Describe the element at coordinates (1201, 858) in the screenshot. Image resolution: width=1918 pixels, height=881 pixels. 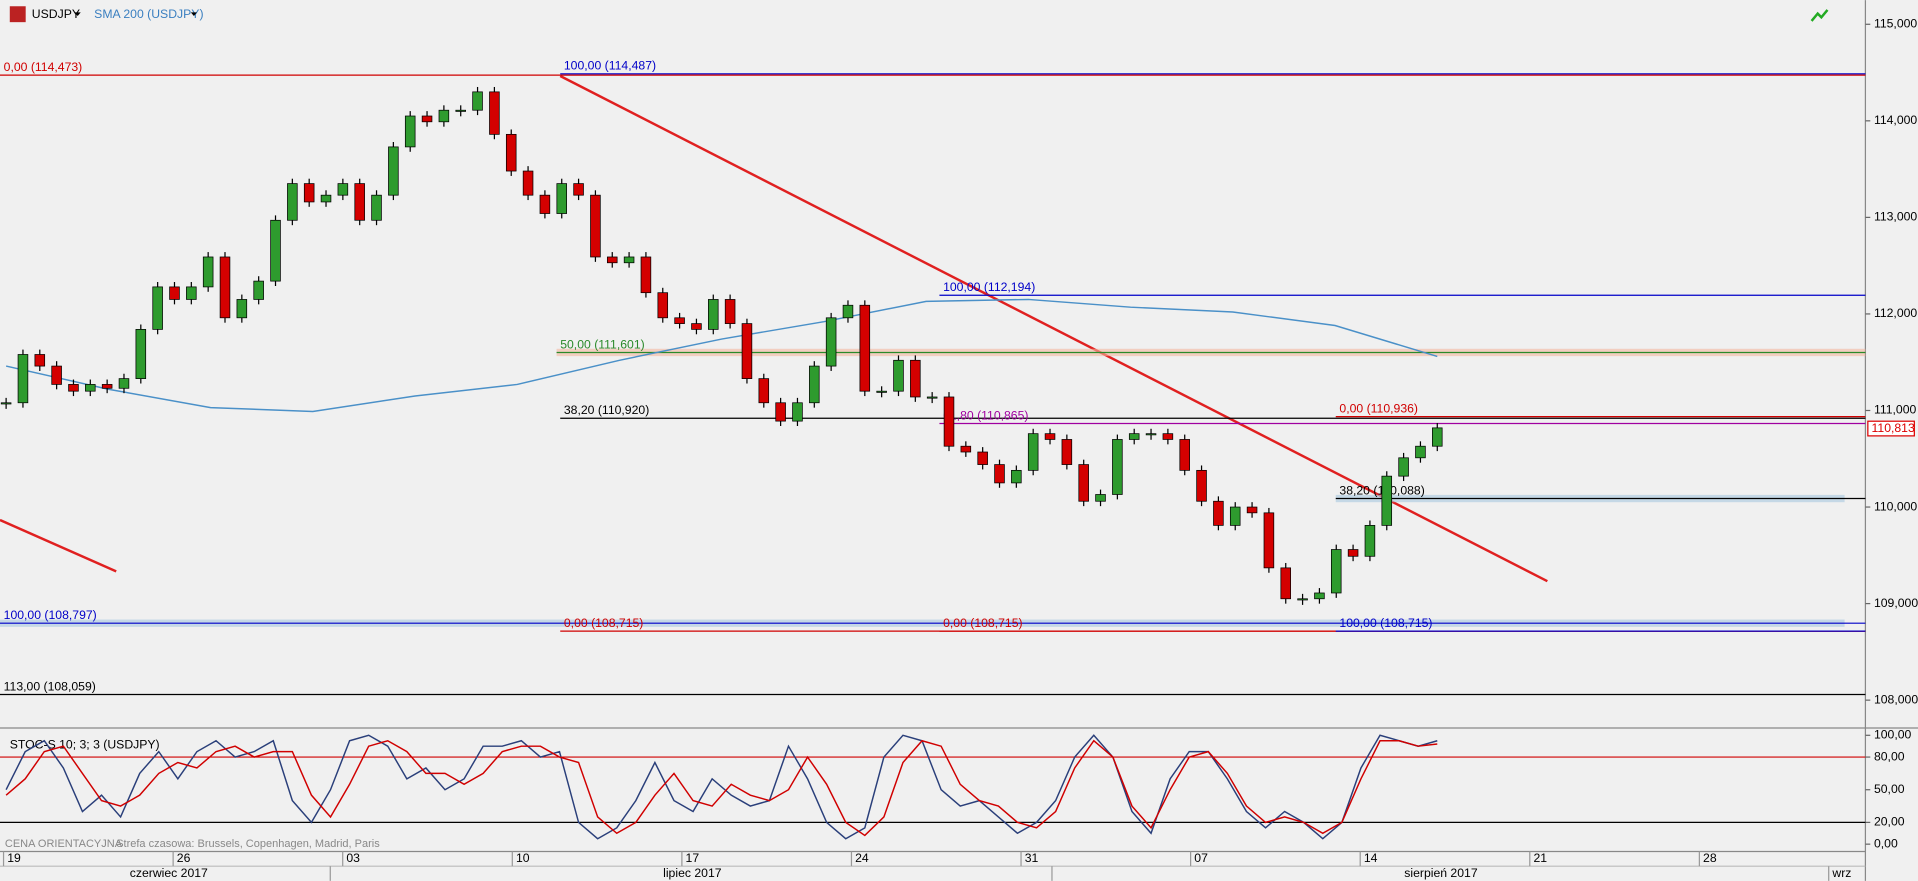
I see `x-tick-label: 07` at that location.